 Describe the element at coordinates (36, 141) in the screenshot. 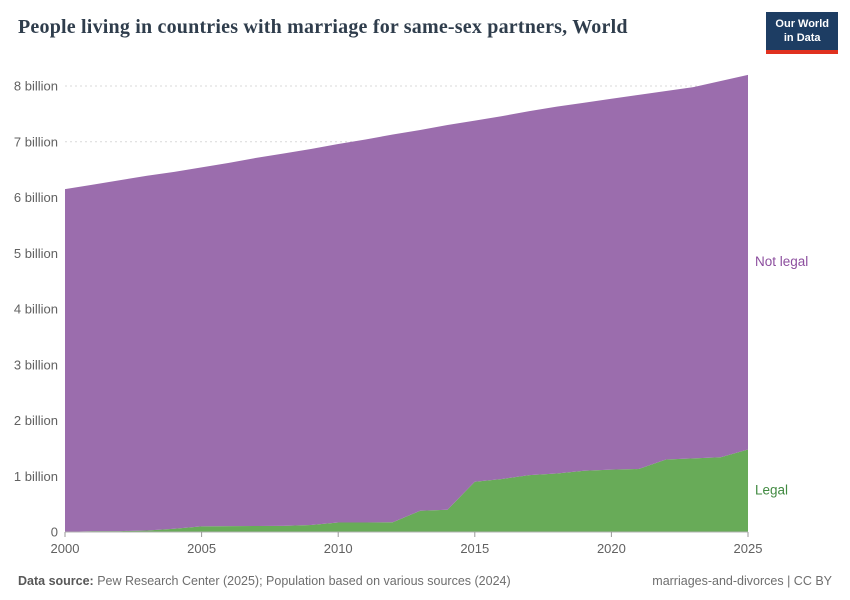

I see `y-tick-label: 7 billion` at that location.